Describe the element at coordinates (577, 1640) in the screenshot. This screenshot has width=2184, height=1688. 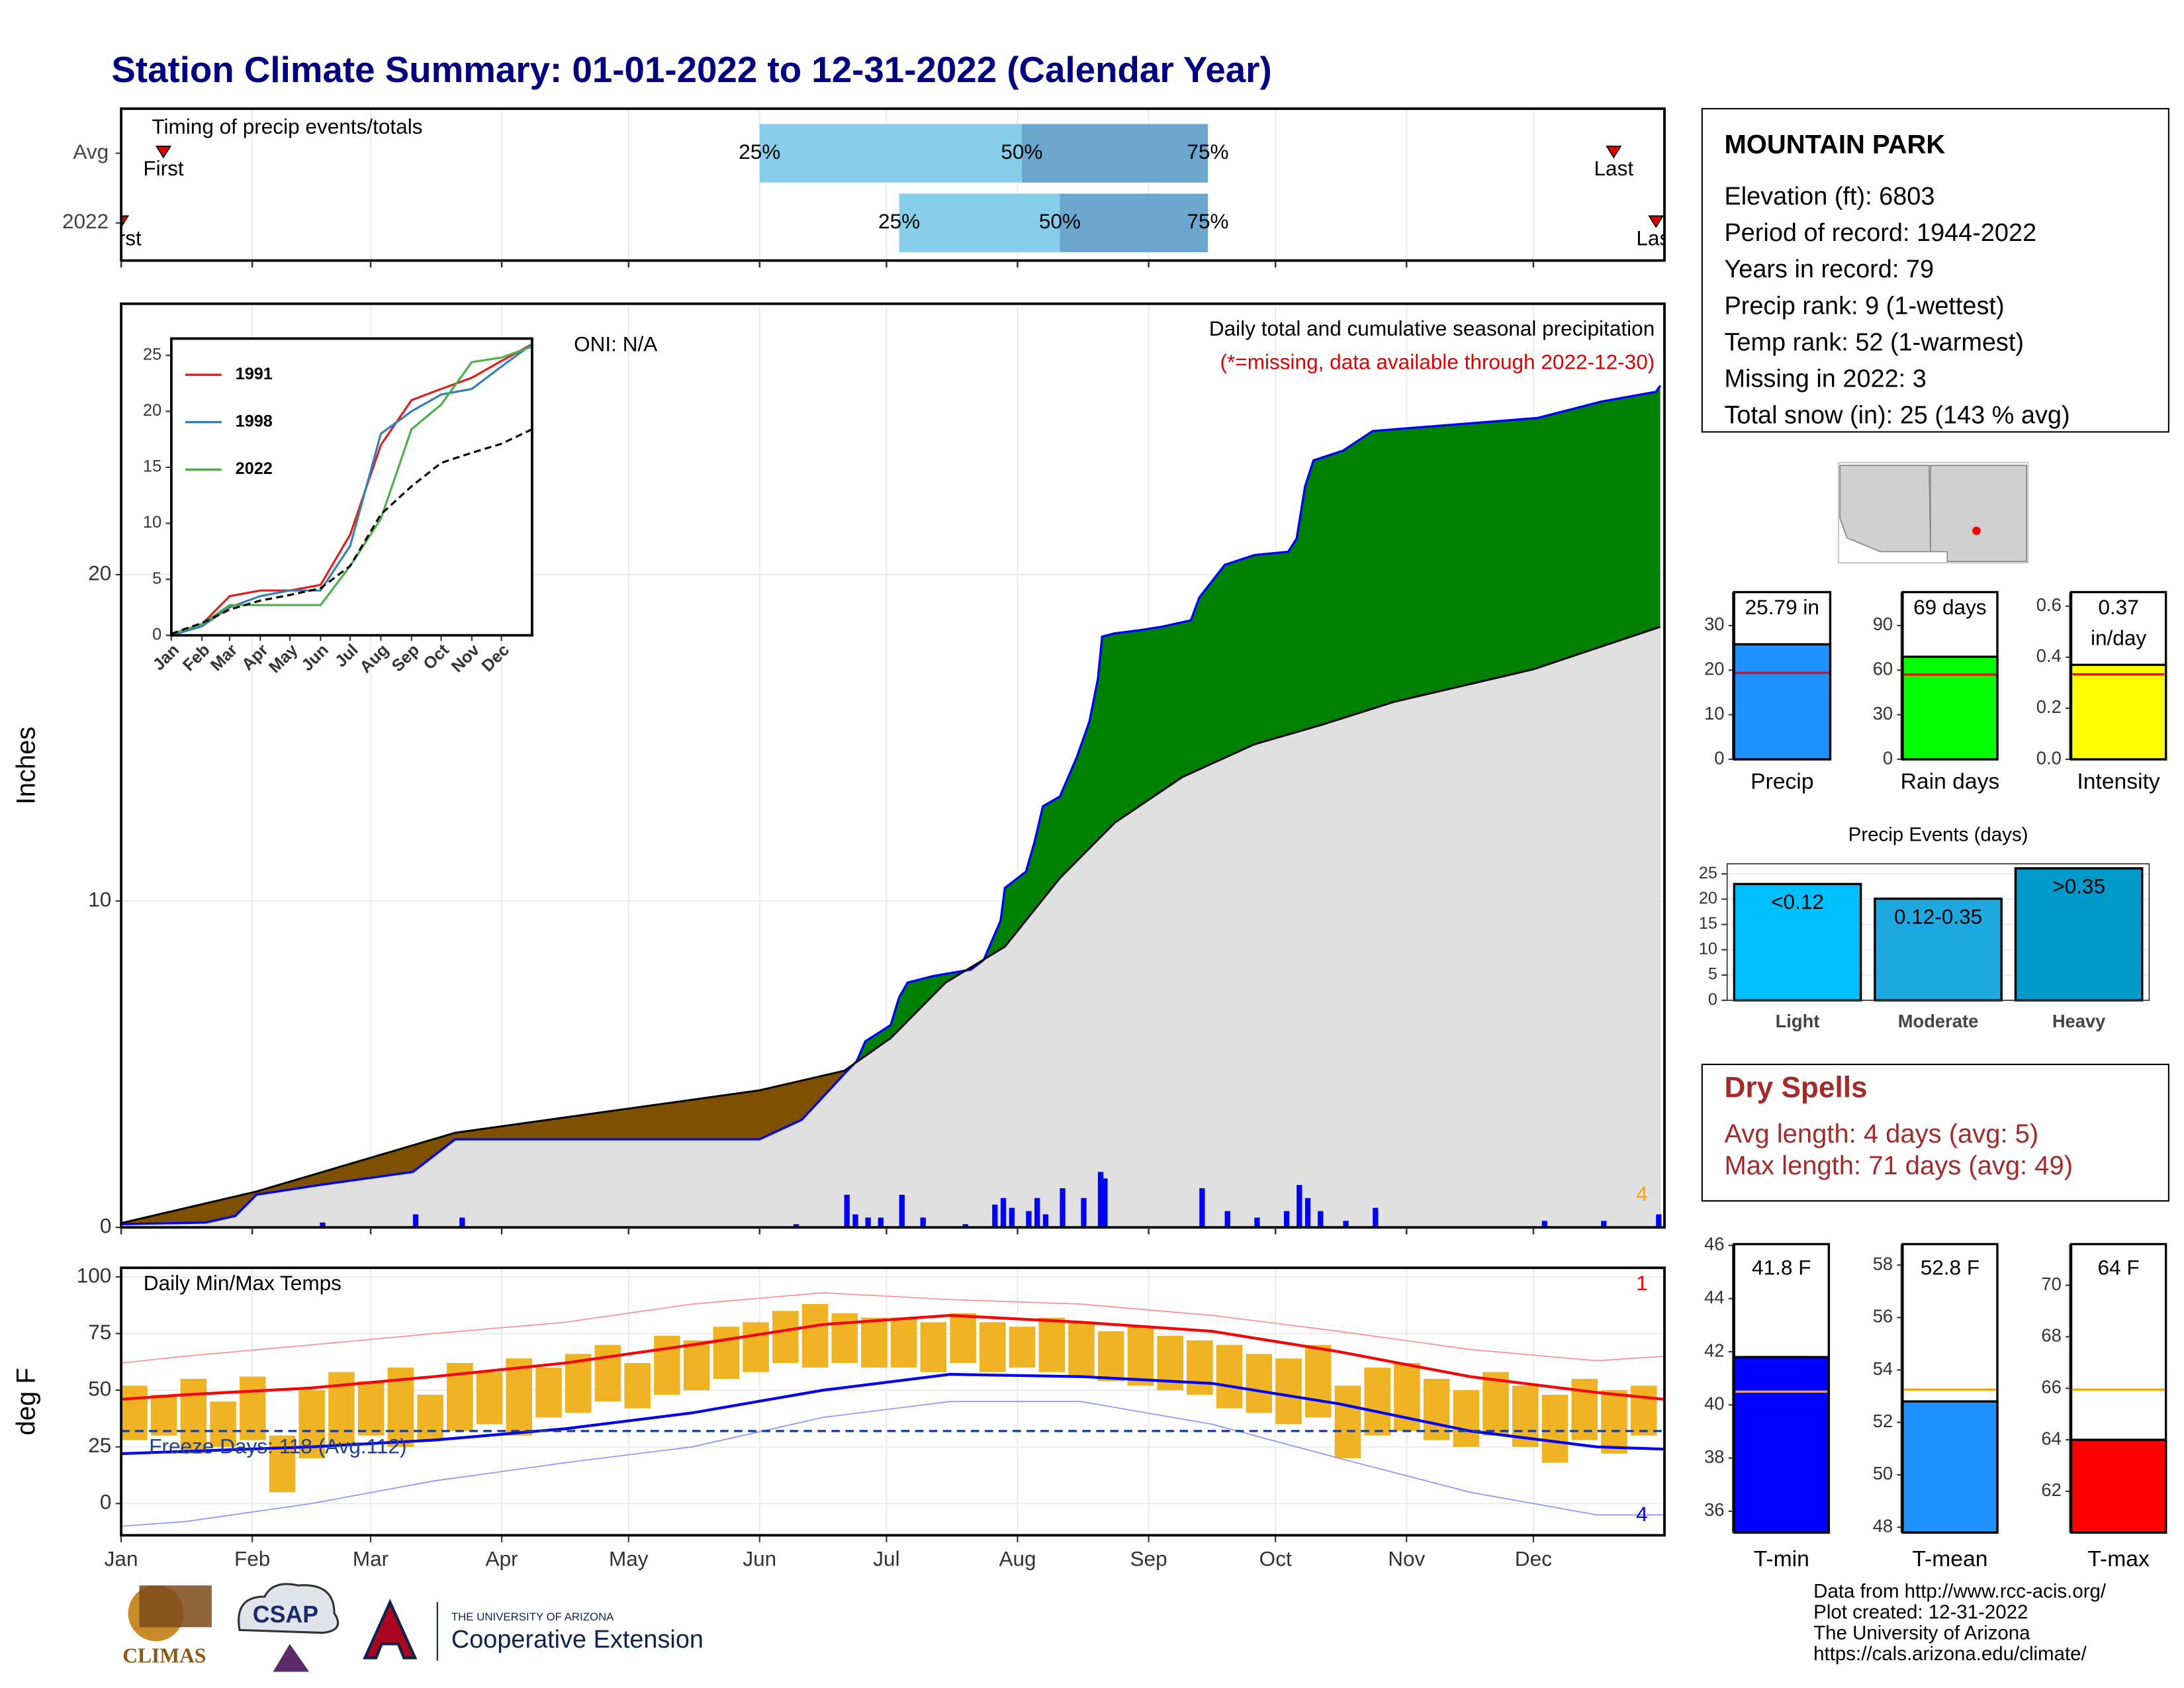
I see `extension-text: Cooperative Extension` at that location.